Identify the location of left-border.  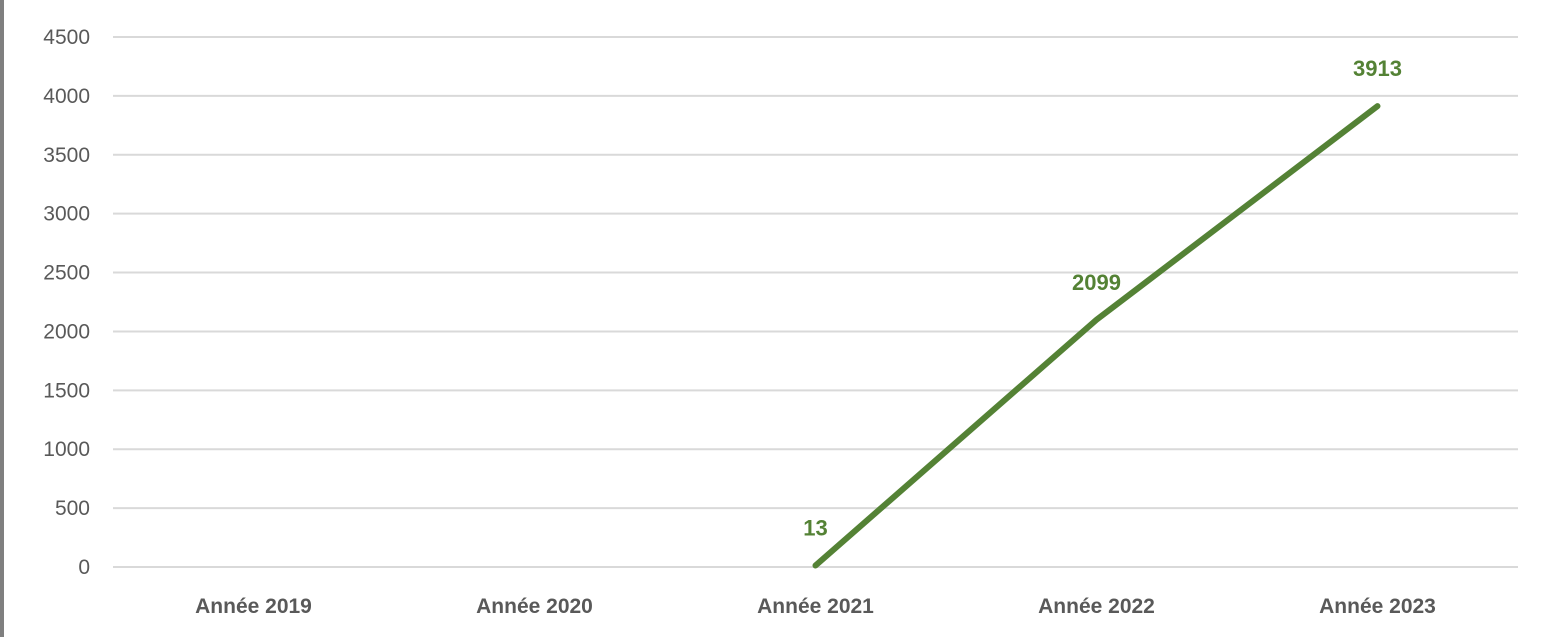
(2, 318).